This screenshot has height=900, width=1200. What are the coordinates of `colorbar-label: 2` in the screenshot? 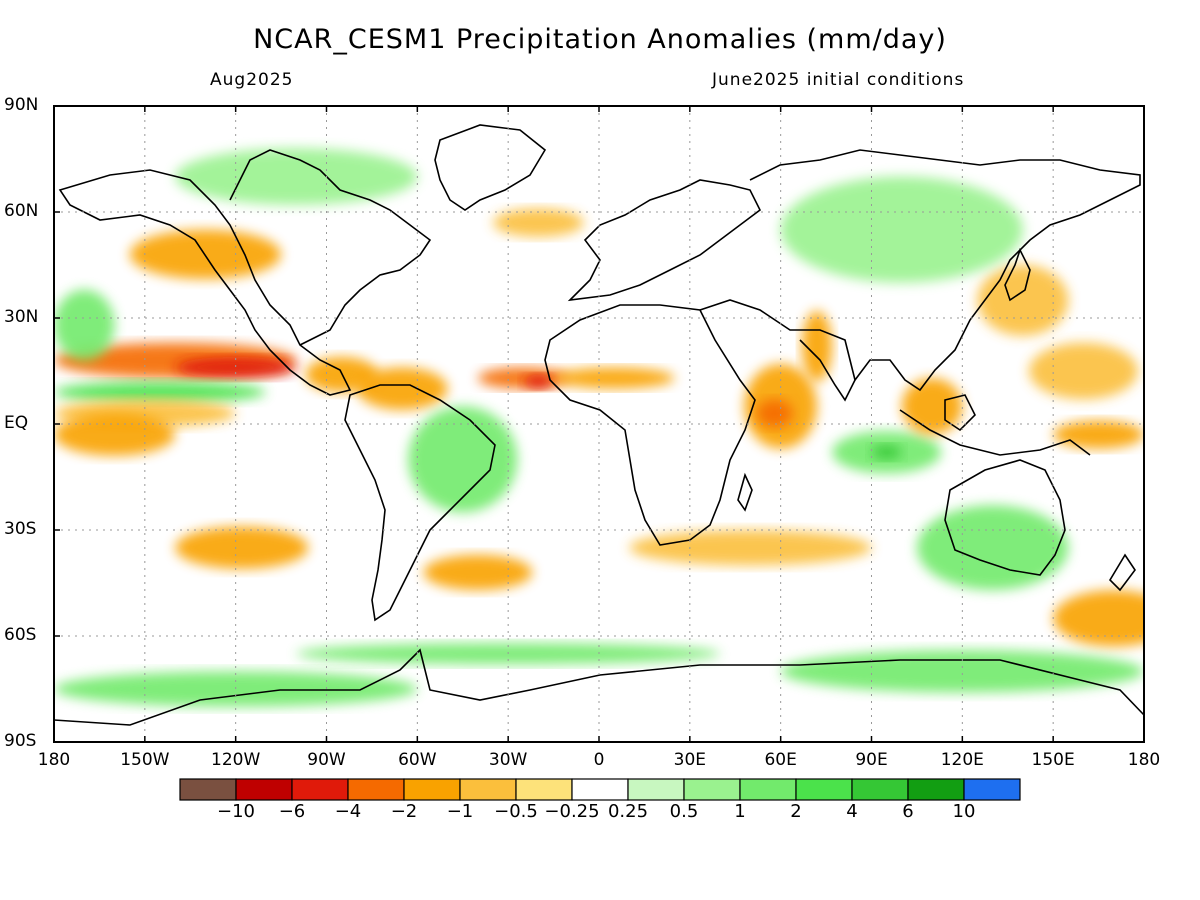 It's located at (796, 811).